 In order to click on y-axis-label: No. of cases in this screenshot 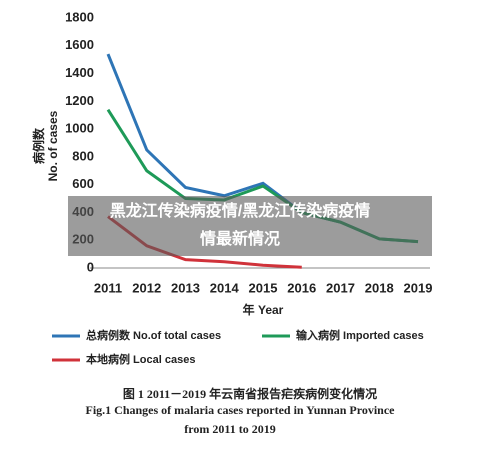, I will do `click(53, 145)`.